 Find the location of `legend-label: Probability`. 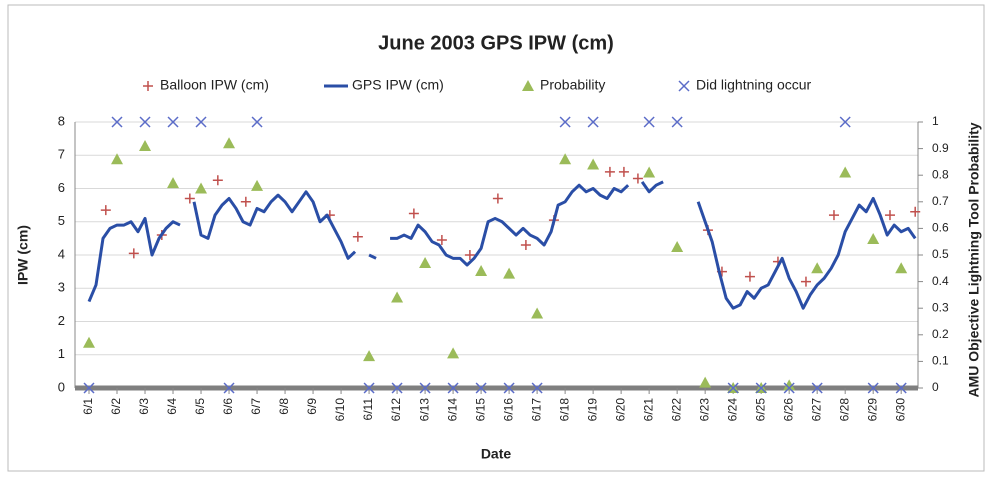

legend-label: Probability is located at coordinates (572, 85).